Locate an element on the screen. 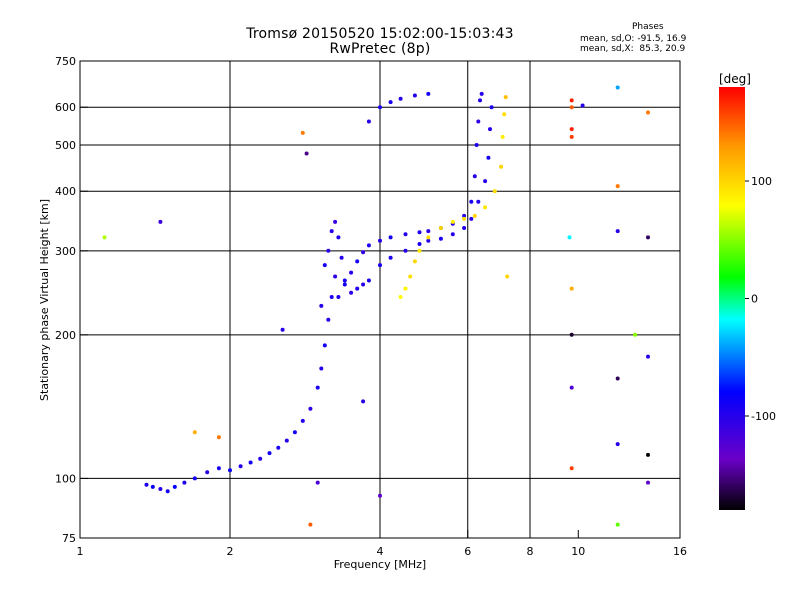 Image resolution: width=800 pixels, height=600 pixels. y-tick-label: 400 is located at coordinates (65, 191).